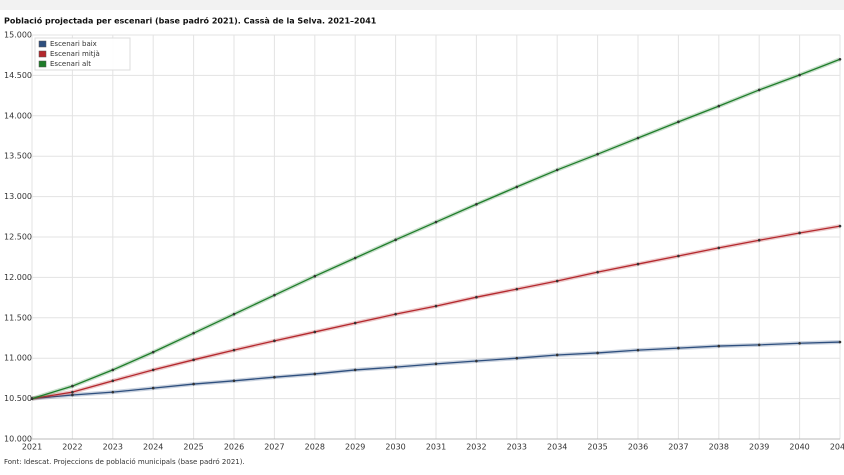  What do you see at coordinates (638, 447) in the screenshot?
I see `x-tick-label: 2036` at bounding box center [638, 447].